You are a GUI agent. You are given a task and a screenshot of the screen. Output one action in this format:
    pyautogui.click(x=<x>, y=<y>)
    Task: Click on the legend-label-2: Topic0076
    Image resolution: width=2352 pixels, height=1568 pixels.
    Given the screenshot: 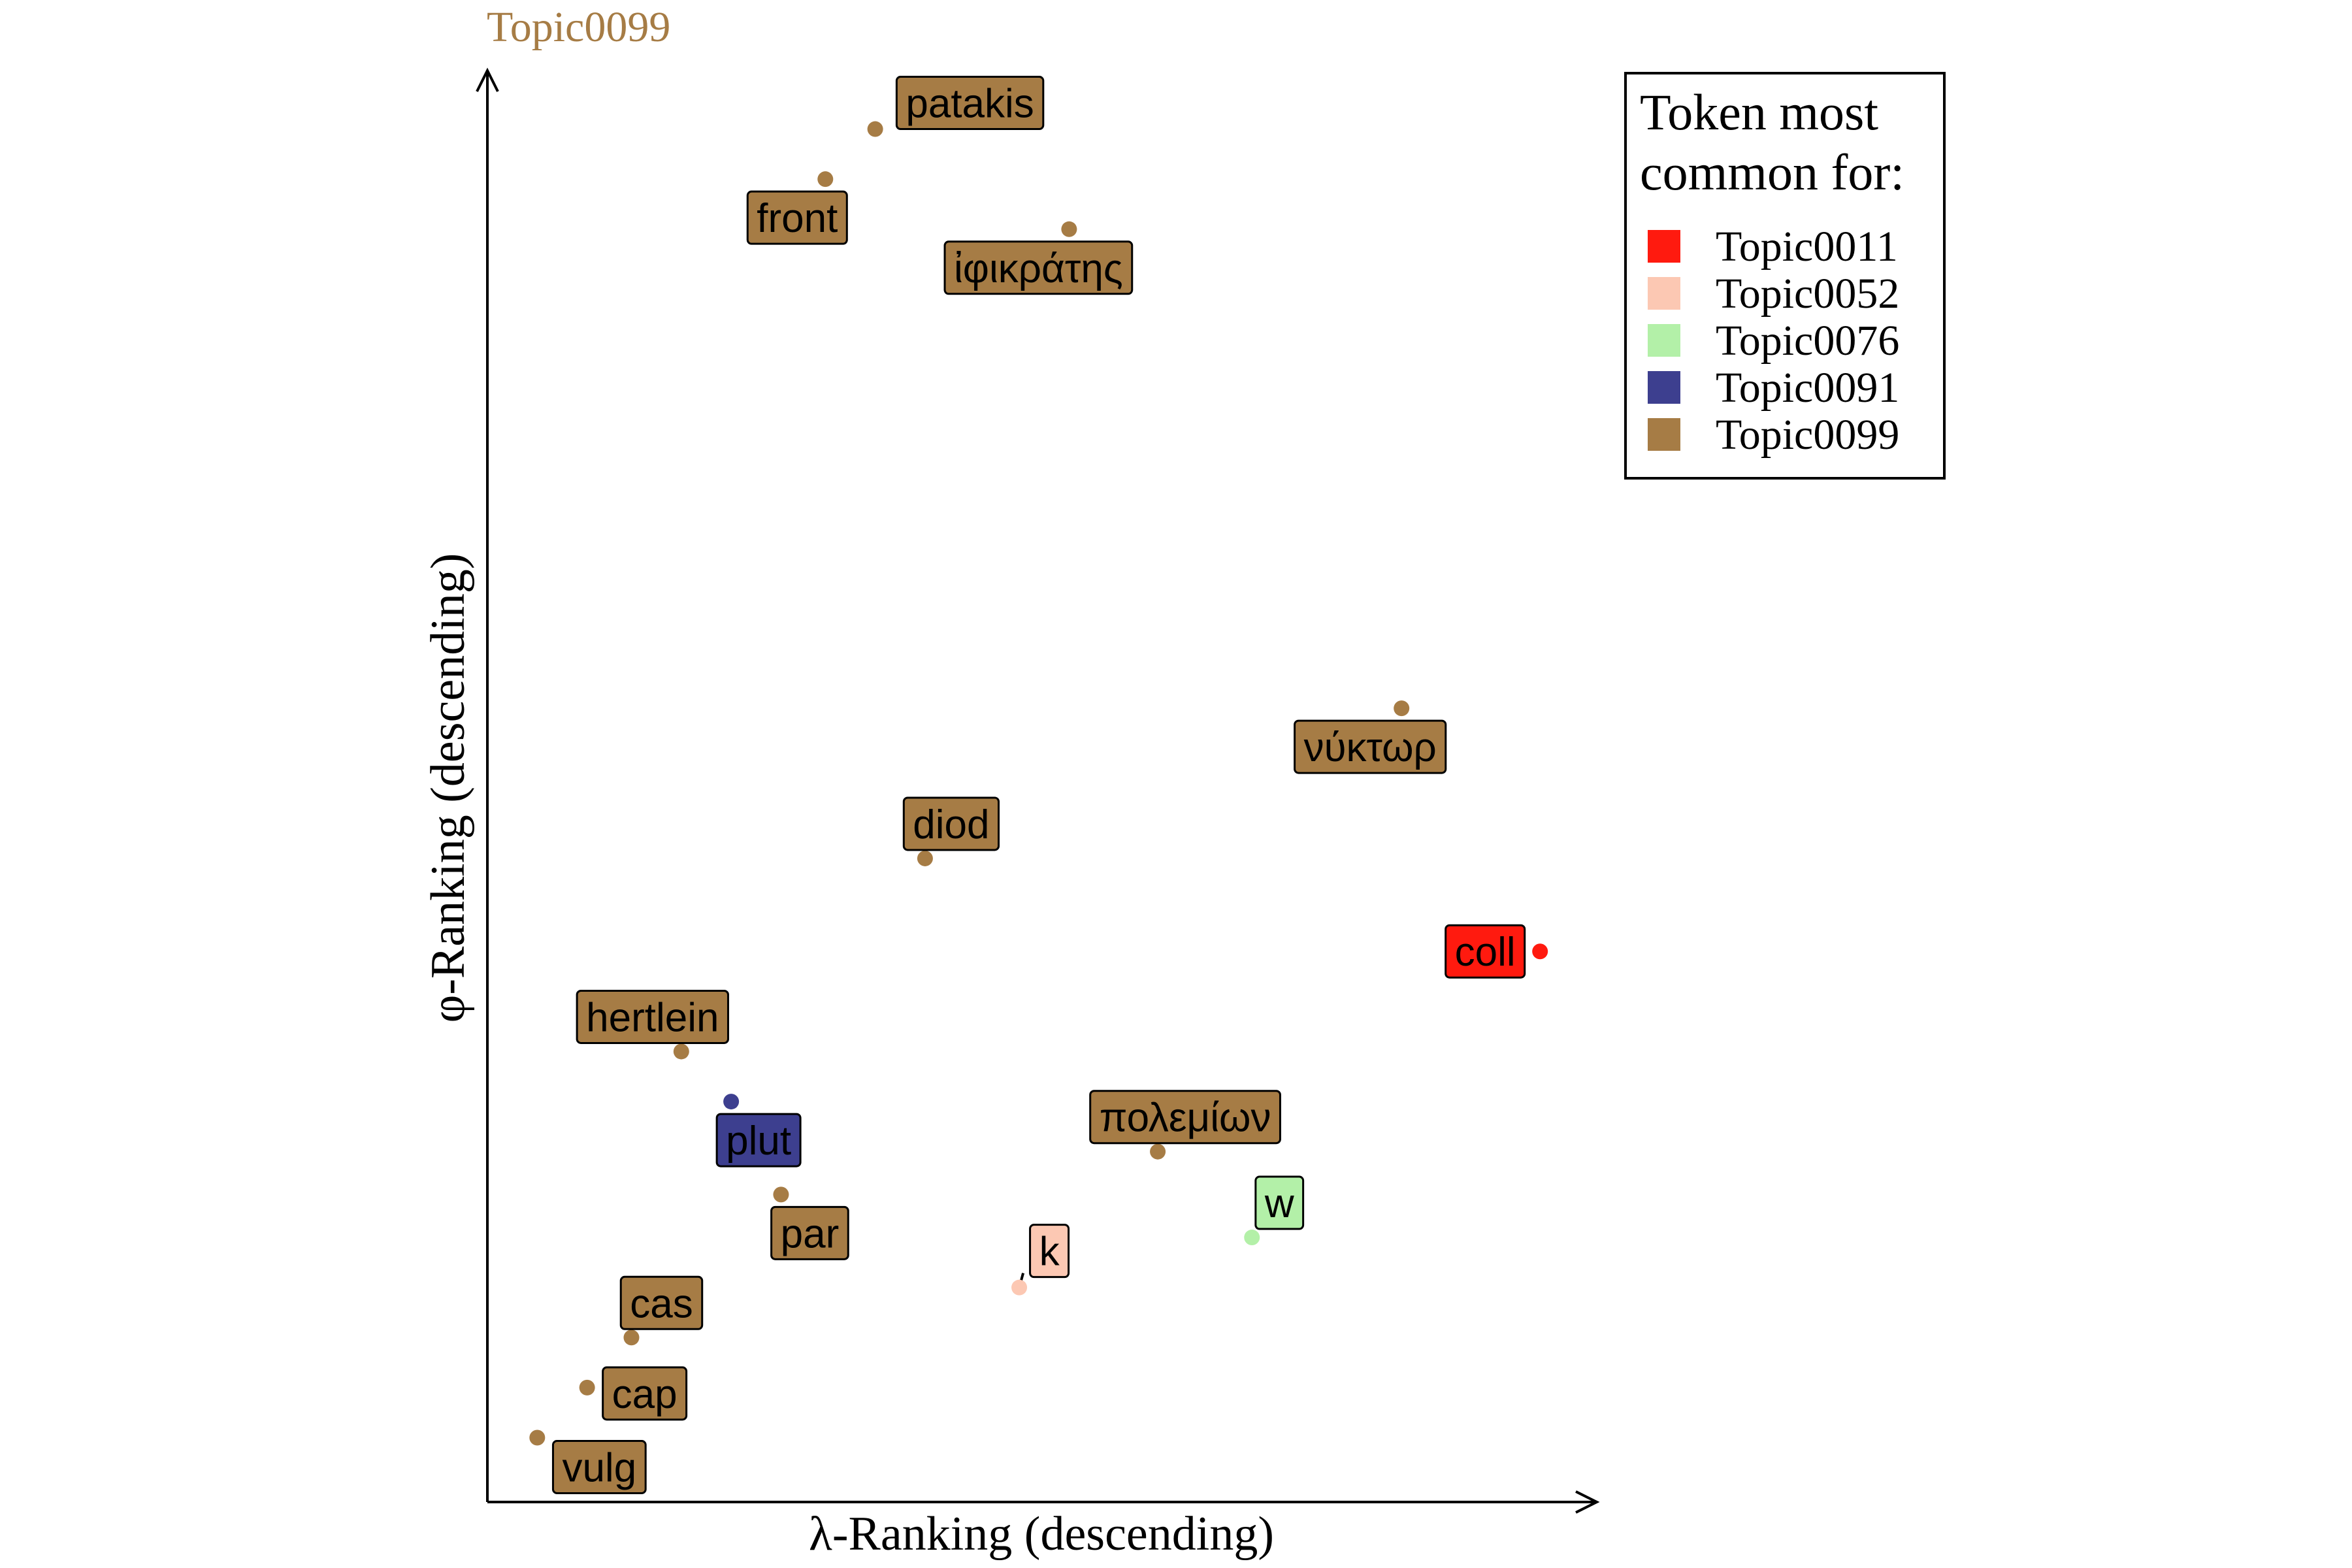 What is the action you would take?
    pyautogui.click(x=1807, y=341)
    